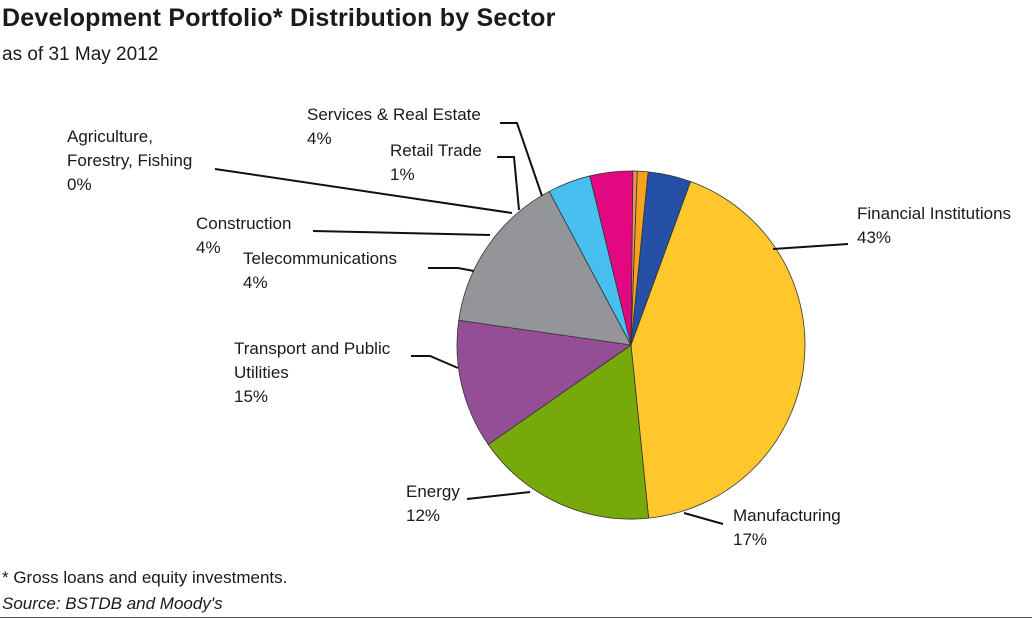  I want to click on slice-name: Energy, so click(433, 491).